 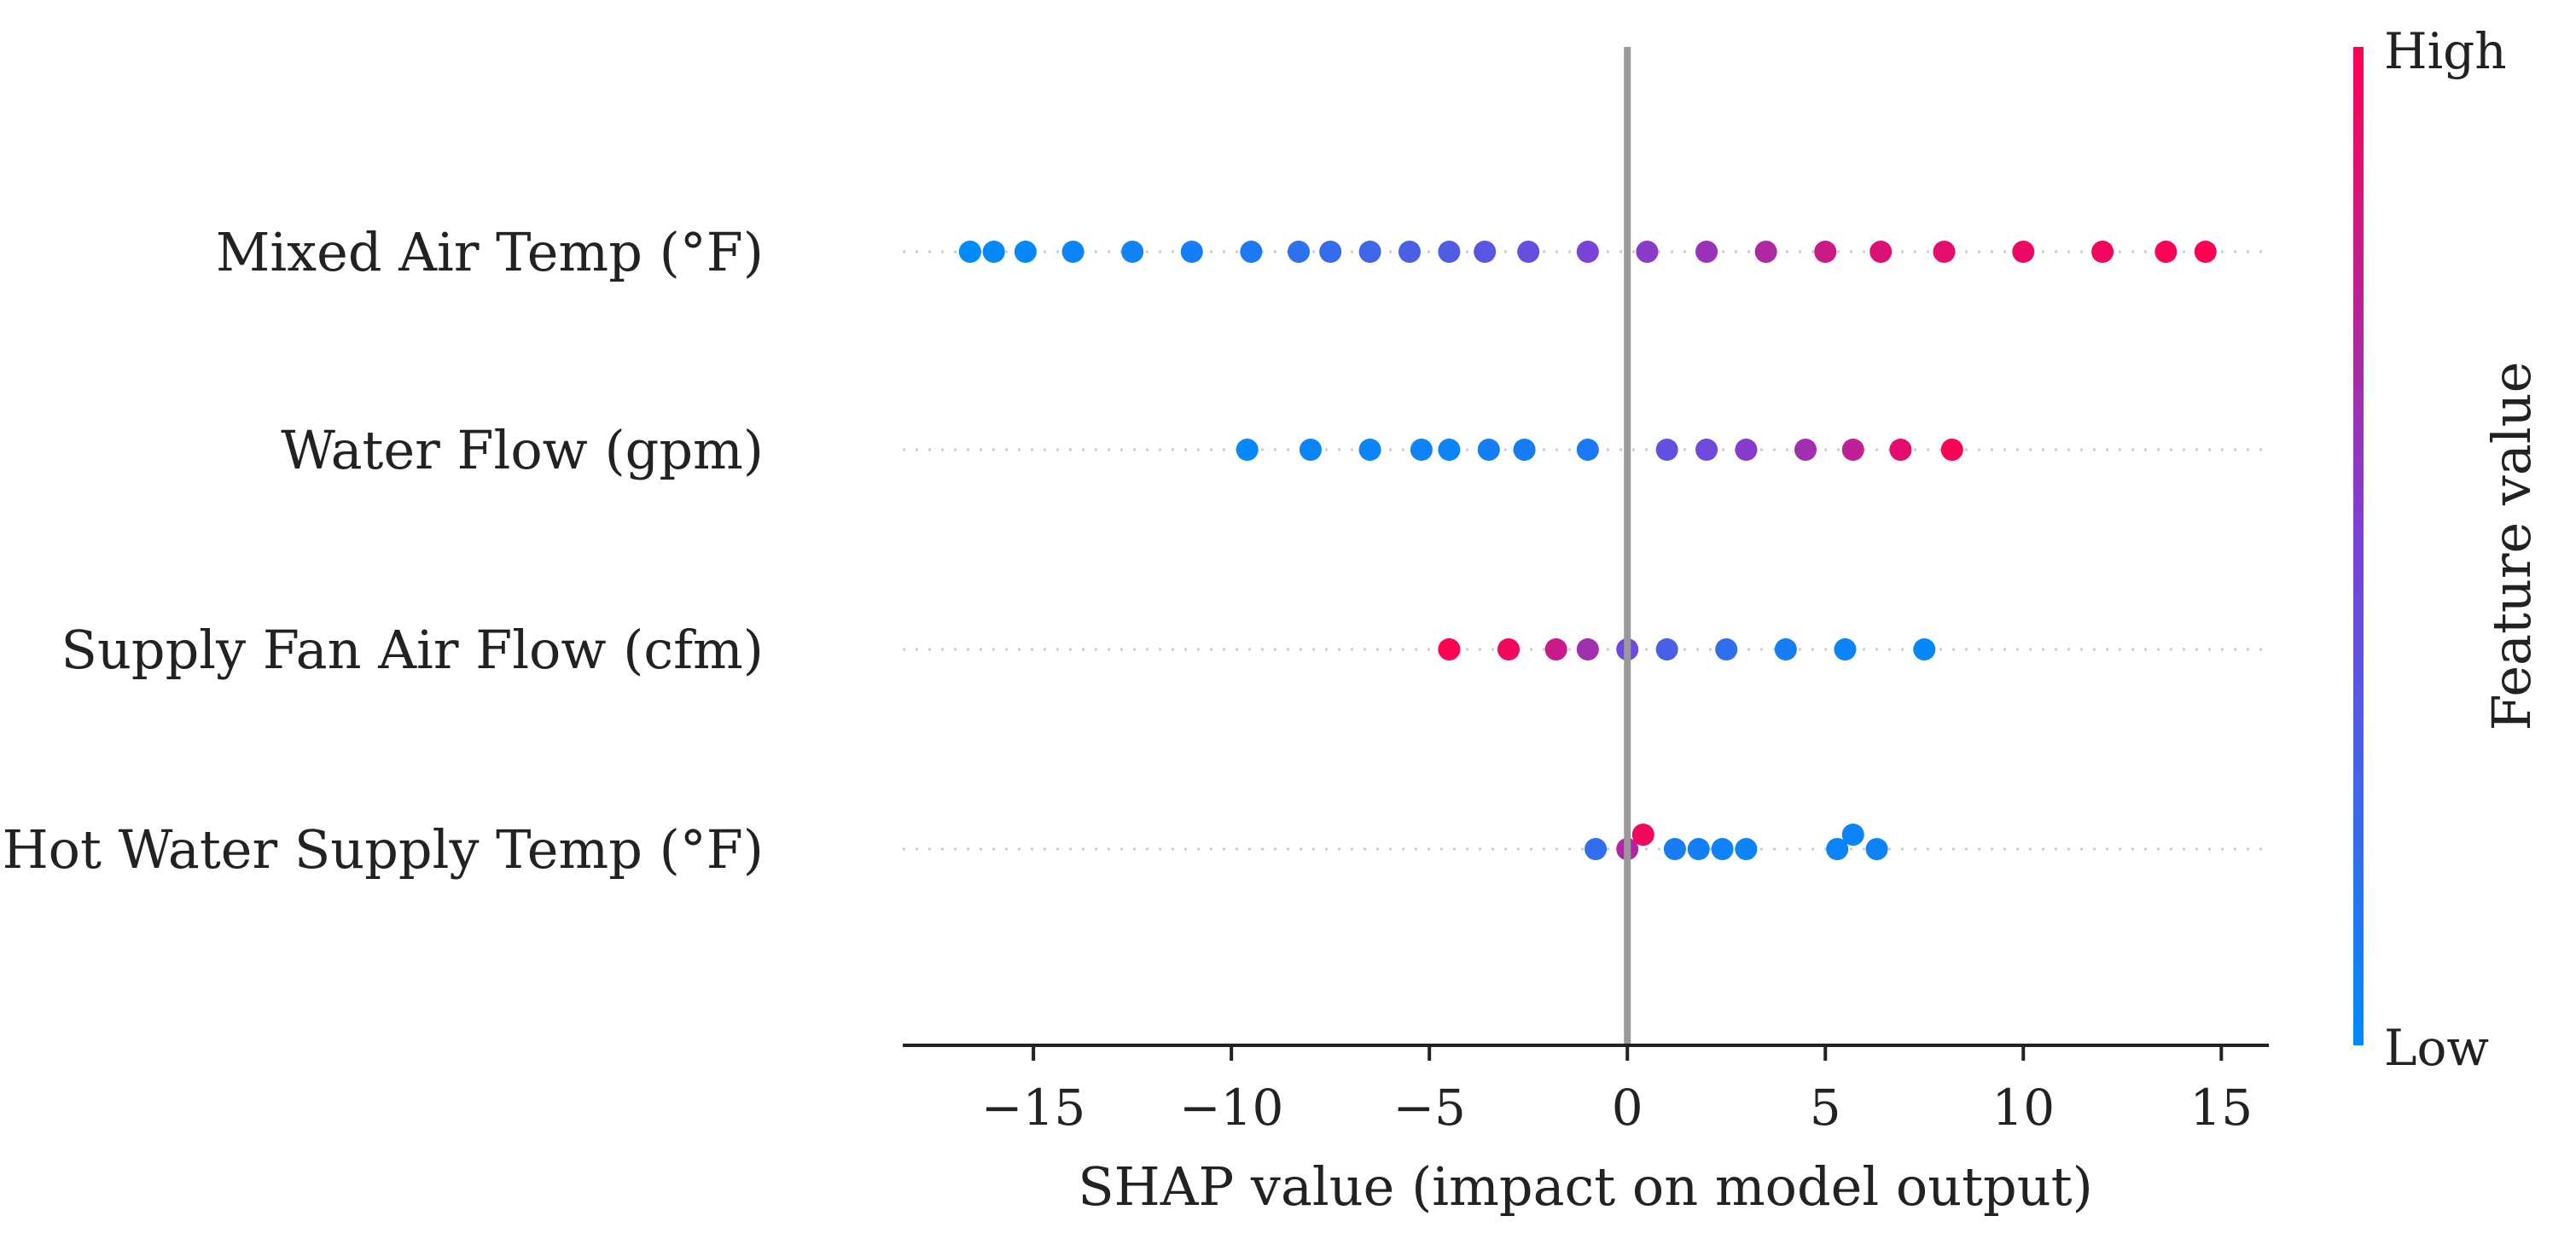 I want to click on colorbar-high-label: High, so click(x=2445, y=51).